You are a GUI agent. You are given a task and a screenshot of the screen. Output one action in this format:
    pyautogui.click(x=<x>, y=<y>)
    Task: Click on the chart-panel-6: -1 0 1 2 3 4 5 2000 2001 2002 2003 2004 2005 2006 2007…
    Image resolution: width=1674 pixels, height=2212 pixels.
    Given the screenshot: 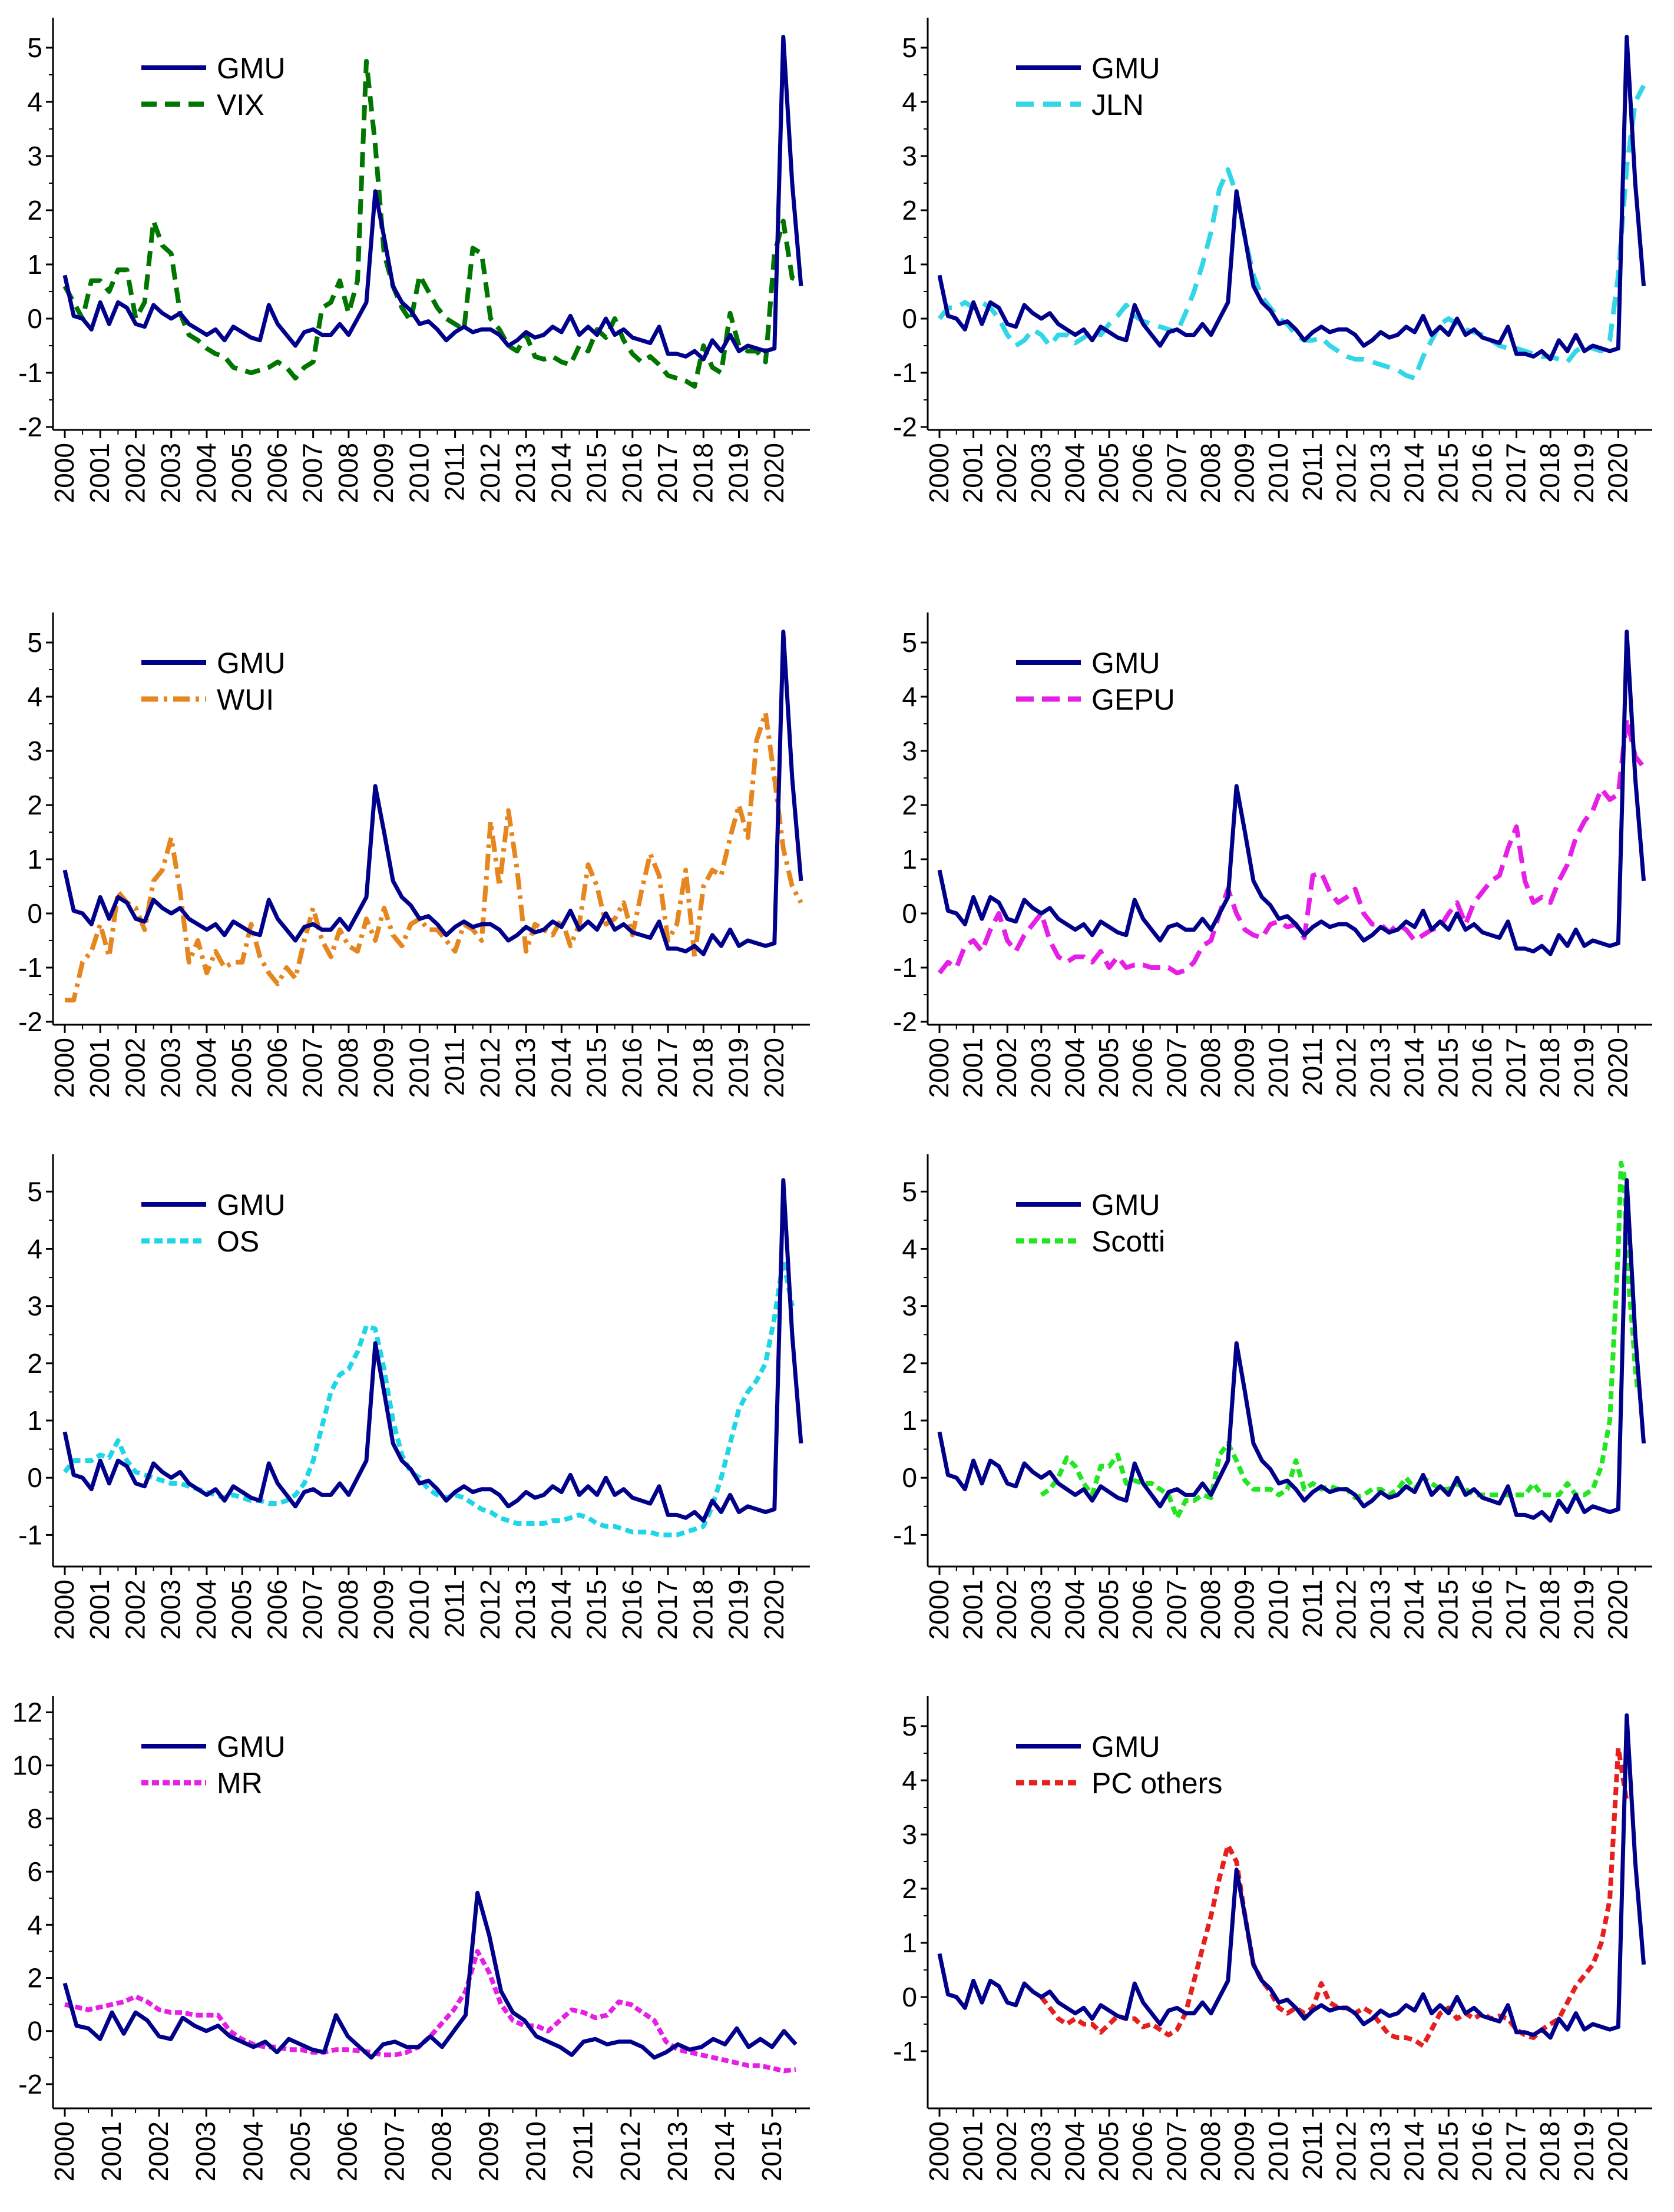 What is the action you would take?
    pyautogui.click(x=1272, y=1397)
    